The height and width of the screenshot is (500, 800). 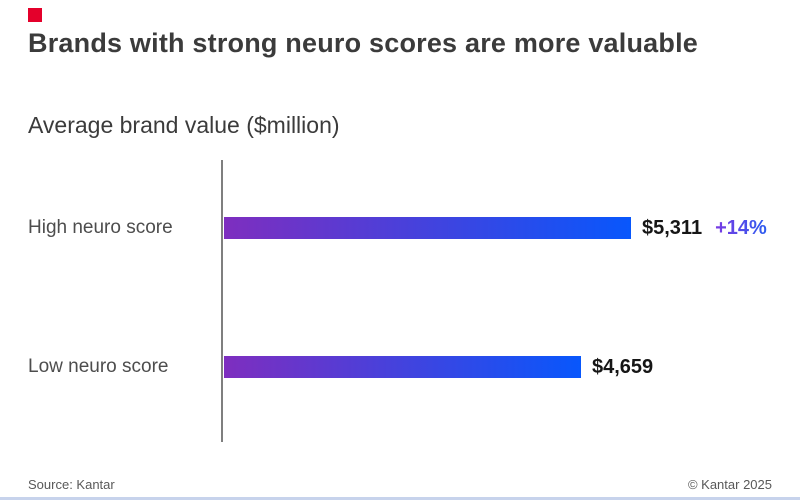 What do you see at coordinates (98, 366) in the screenshot?
I see `category-label-low-neuro: Low neuro score` at bounding box center [98, 366].